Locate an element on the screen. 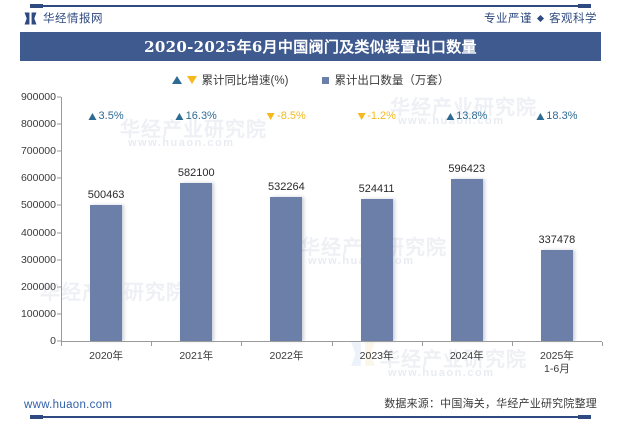 This screenshot has height=427, width=621. growth-rate-value: 13.8% is located at coordinates (472, 116).